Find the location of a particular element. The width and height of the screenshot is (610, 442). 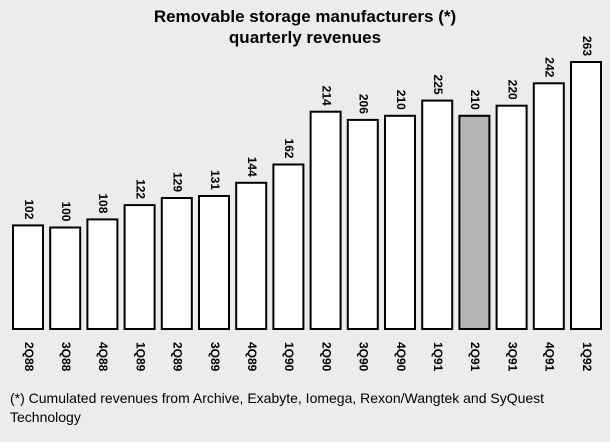

tick-label-1Q91: 1Q91 is located at coordinates (438, 357).